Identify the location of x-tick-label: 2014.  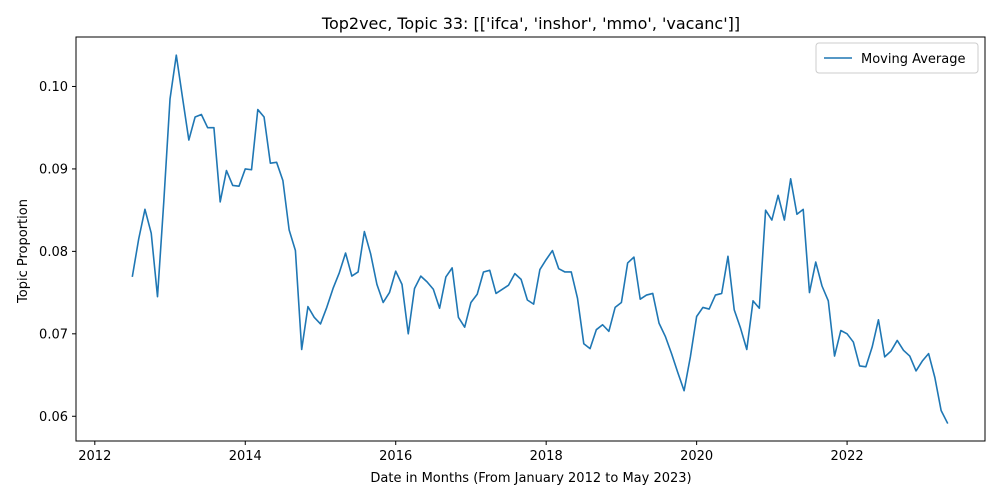
(245, 456).